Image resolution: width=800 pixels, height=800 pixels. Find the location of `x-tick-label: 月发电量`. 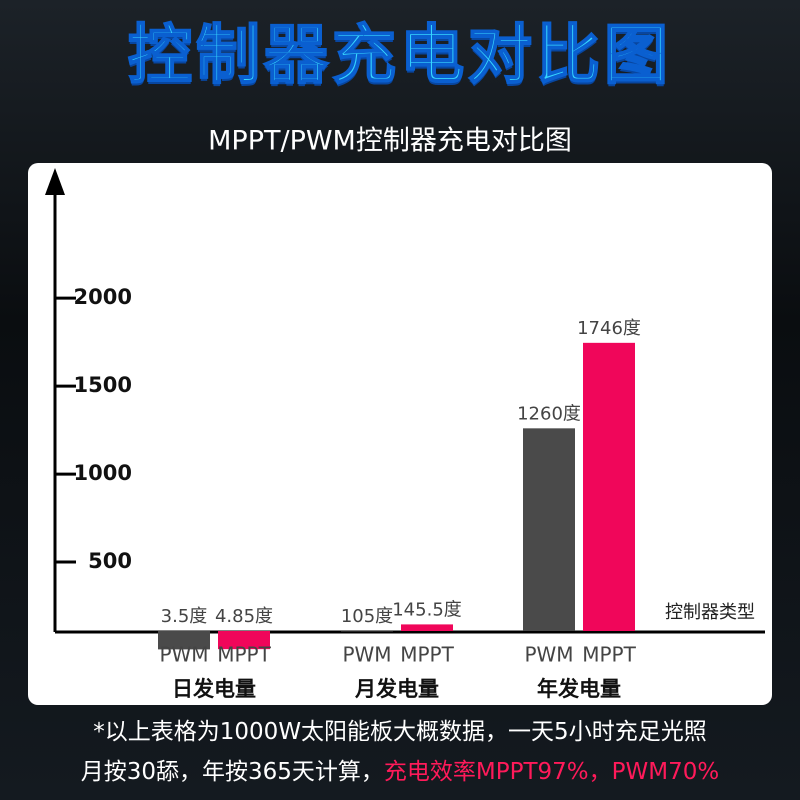

x-tick-label: 月发电量 is located at coordinates (396, 689).